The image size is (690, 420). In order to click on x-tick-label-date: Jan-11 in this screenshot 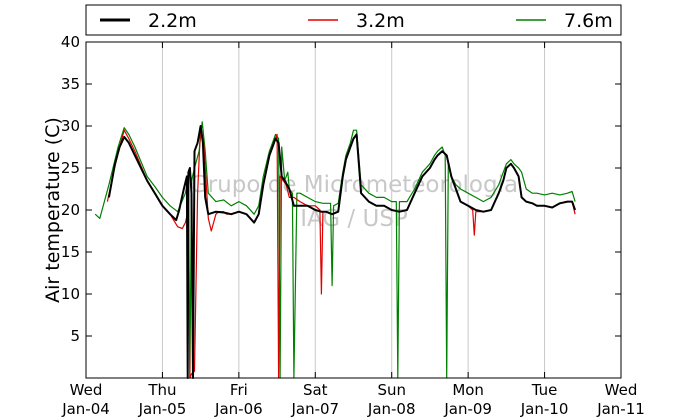, I will do `click(620, 409)`.